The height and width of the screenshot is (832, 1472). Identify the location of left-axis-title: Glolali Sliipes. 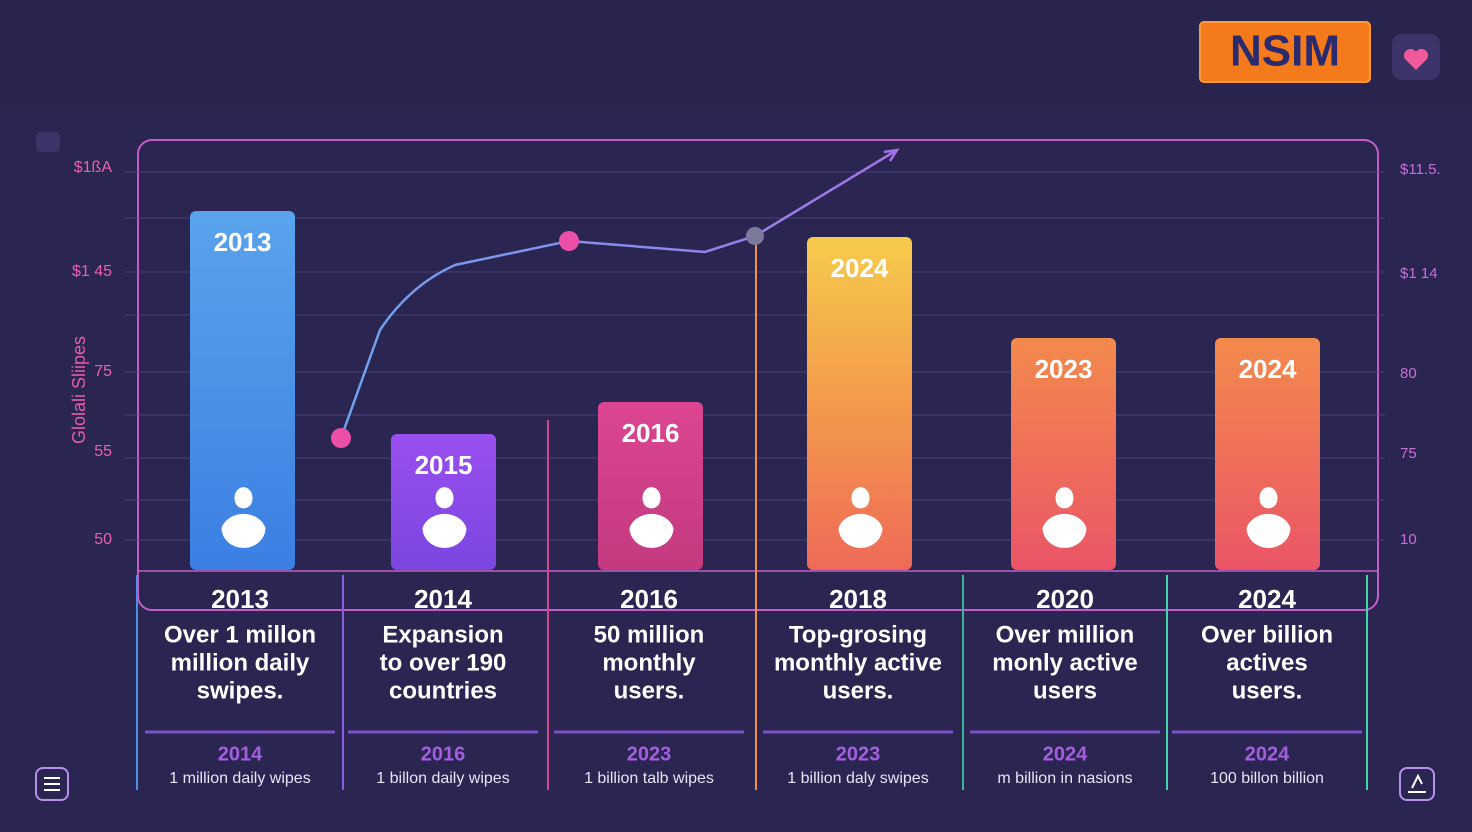
(79, 390).